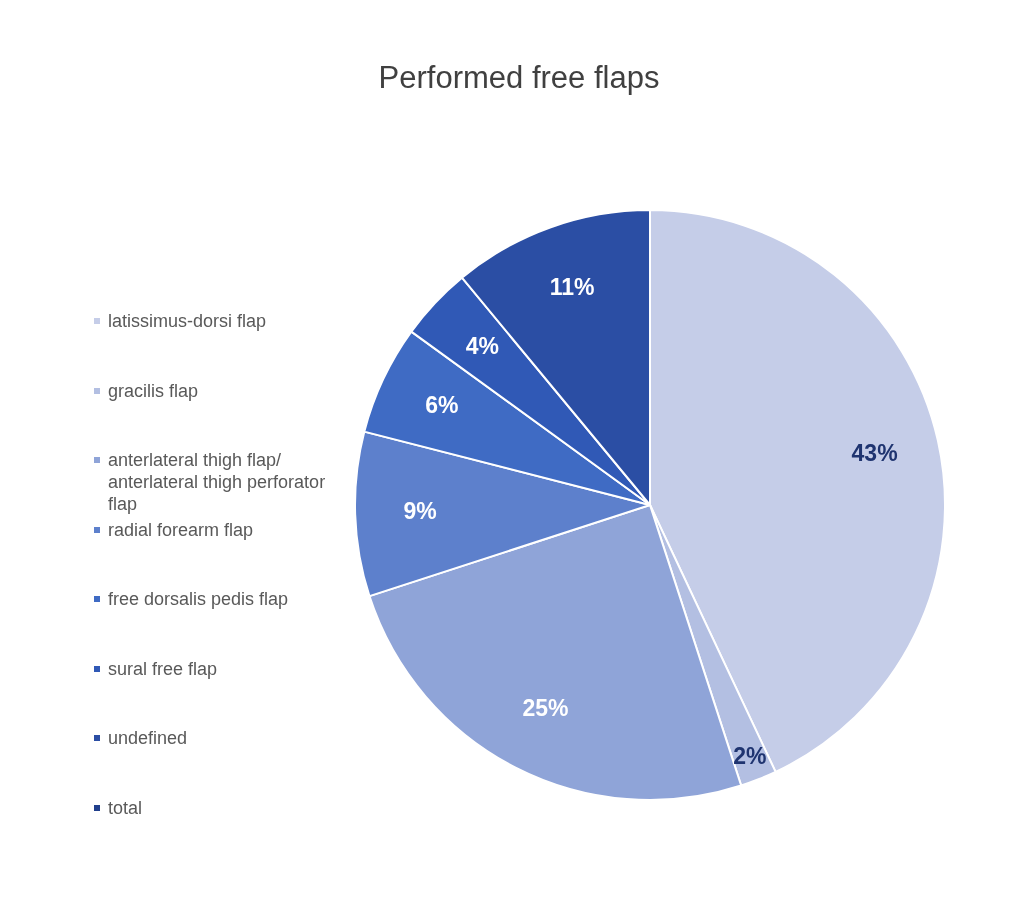  What do you see at coordinates (874, 453) in the screenshot?
I see `data-label: 43%` at bounding box center [874, 453].